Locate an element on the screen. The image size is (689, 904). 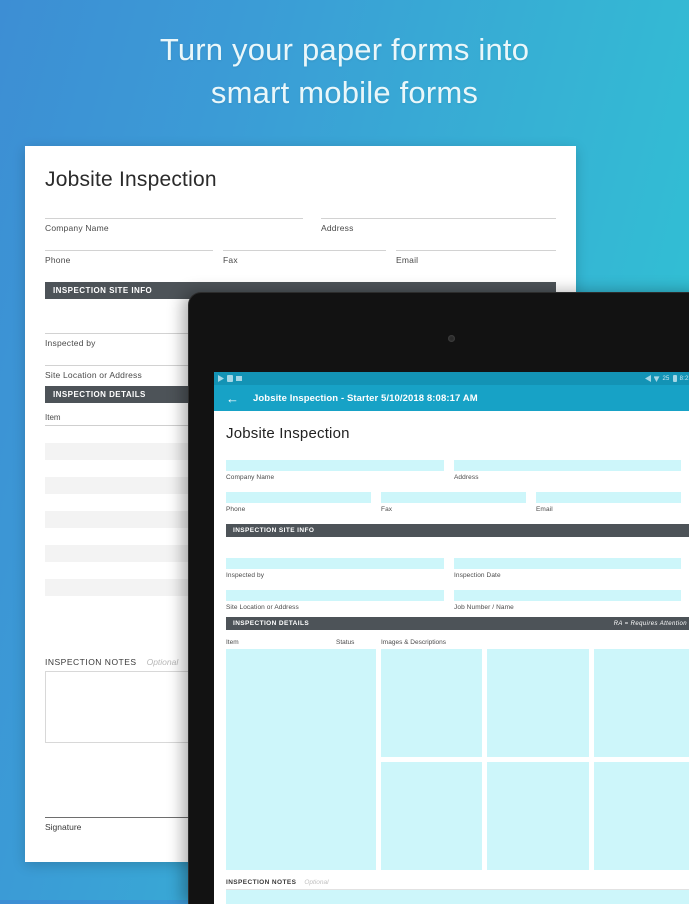
paper-signature-block: Signature is located at coordinates (120, 824).